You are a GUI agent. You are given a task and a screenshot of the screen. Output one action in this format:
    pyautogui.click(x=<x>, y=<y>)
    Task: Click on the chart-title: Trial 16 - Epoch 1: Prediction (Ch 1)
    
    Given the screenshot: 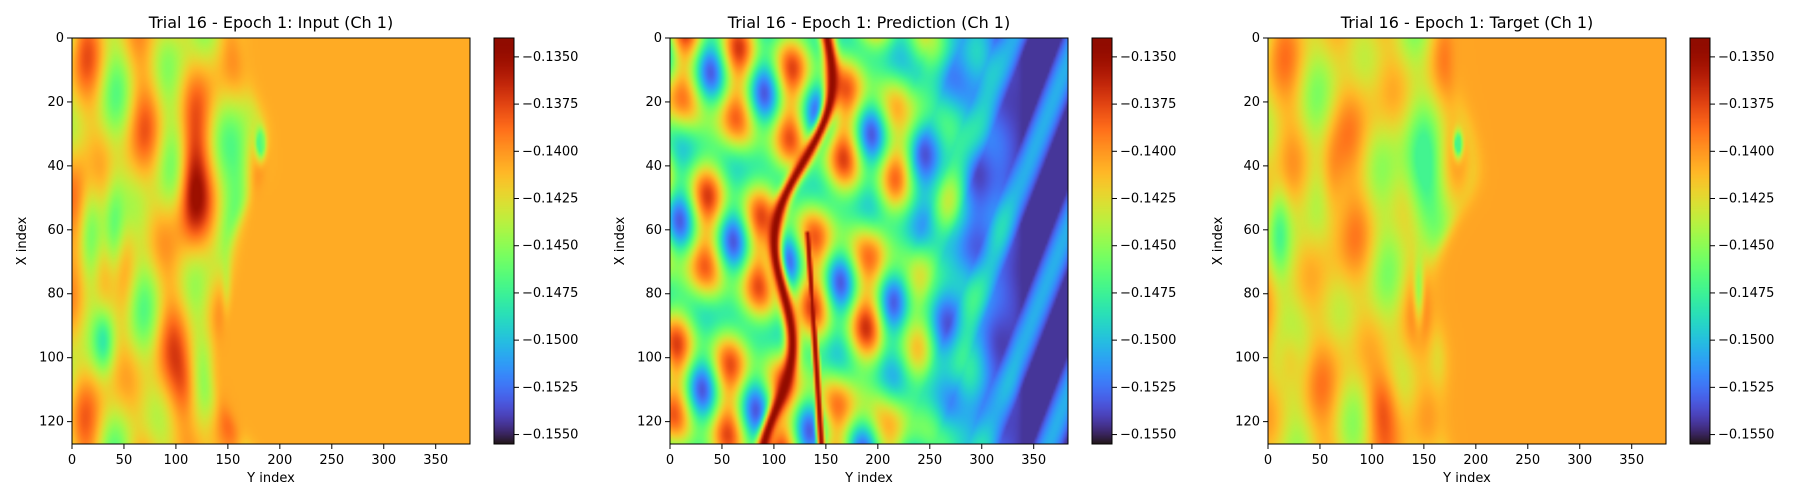 What is the action you would take?
    pyautogui.click(x=868, y=22)
    